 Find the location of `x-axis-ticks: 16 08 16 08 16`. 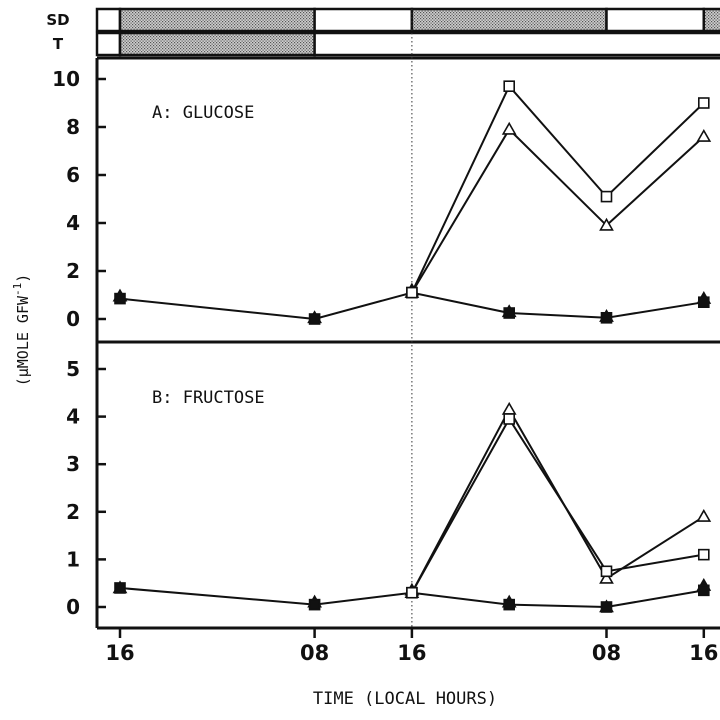

x-axis-ticks: 16 08 16 08 16 is located at coordinates (411, 646).